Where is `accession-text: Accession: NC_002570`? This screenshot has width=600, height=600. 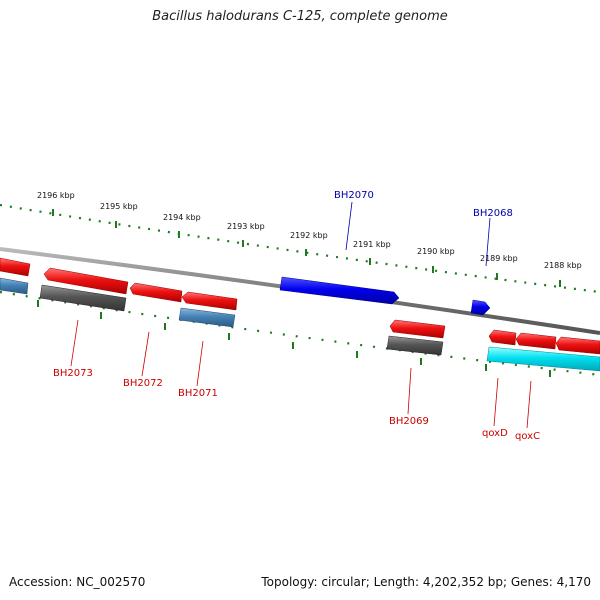
accession-text: Accession: NC_002570 is located at coordinates (77, 582).